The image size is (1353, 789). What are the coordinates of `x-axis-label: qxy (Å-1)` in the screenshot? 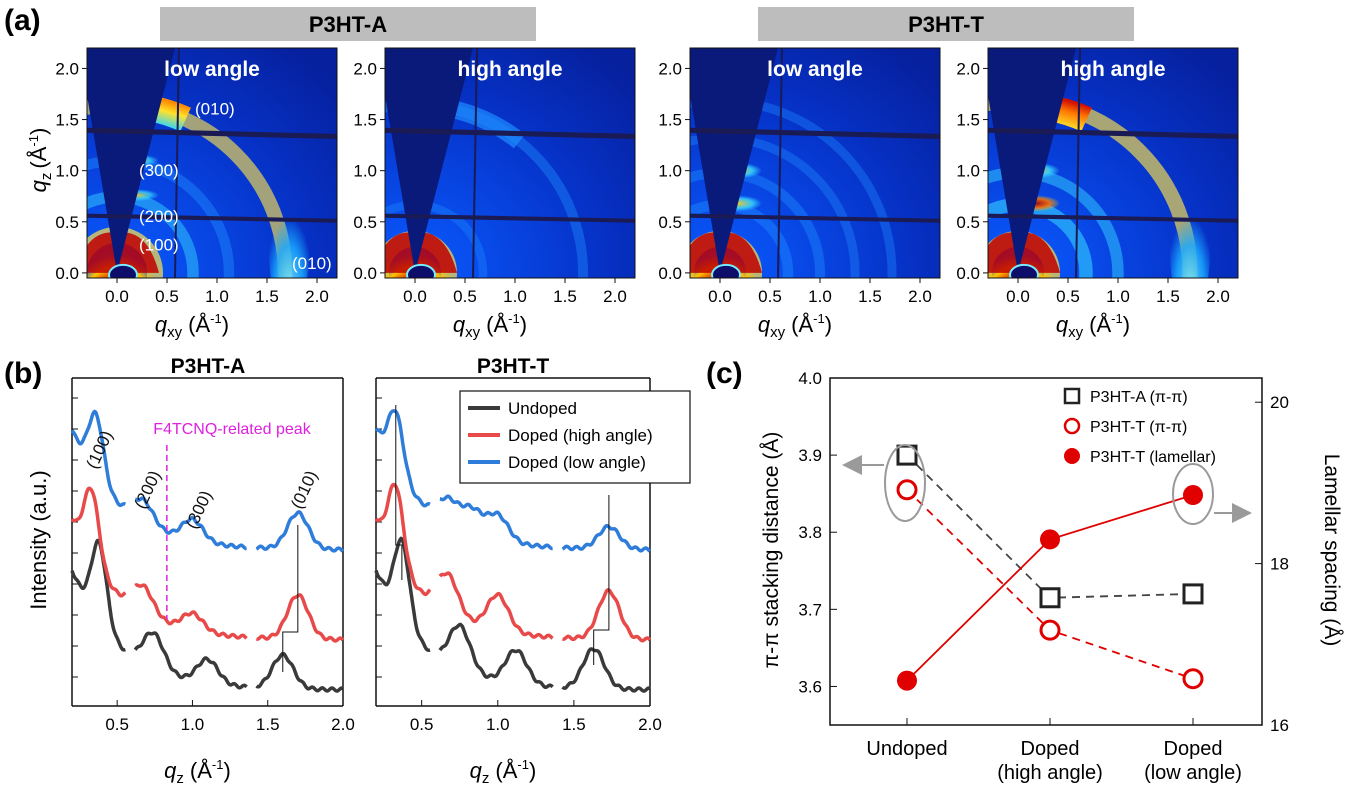 It's located at (192, 326).